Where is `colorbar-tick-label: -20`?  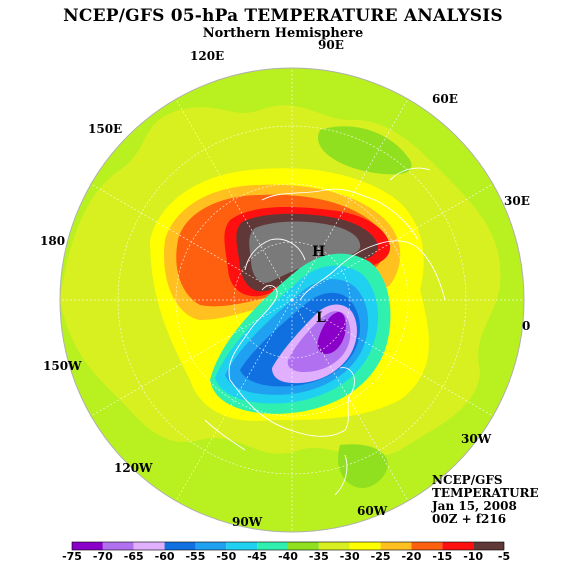 colorbar-tick-label: -20 is located at coordinates (411, 556).